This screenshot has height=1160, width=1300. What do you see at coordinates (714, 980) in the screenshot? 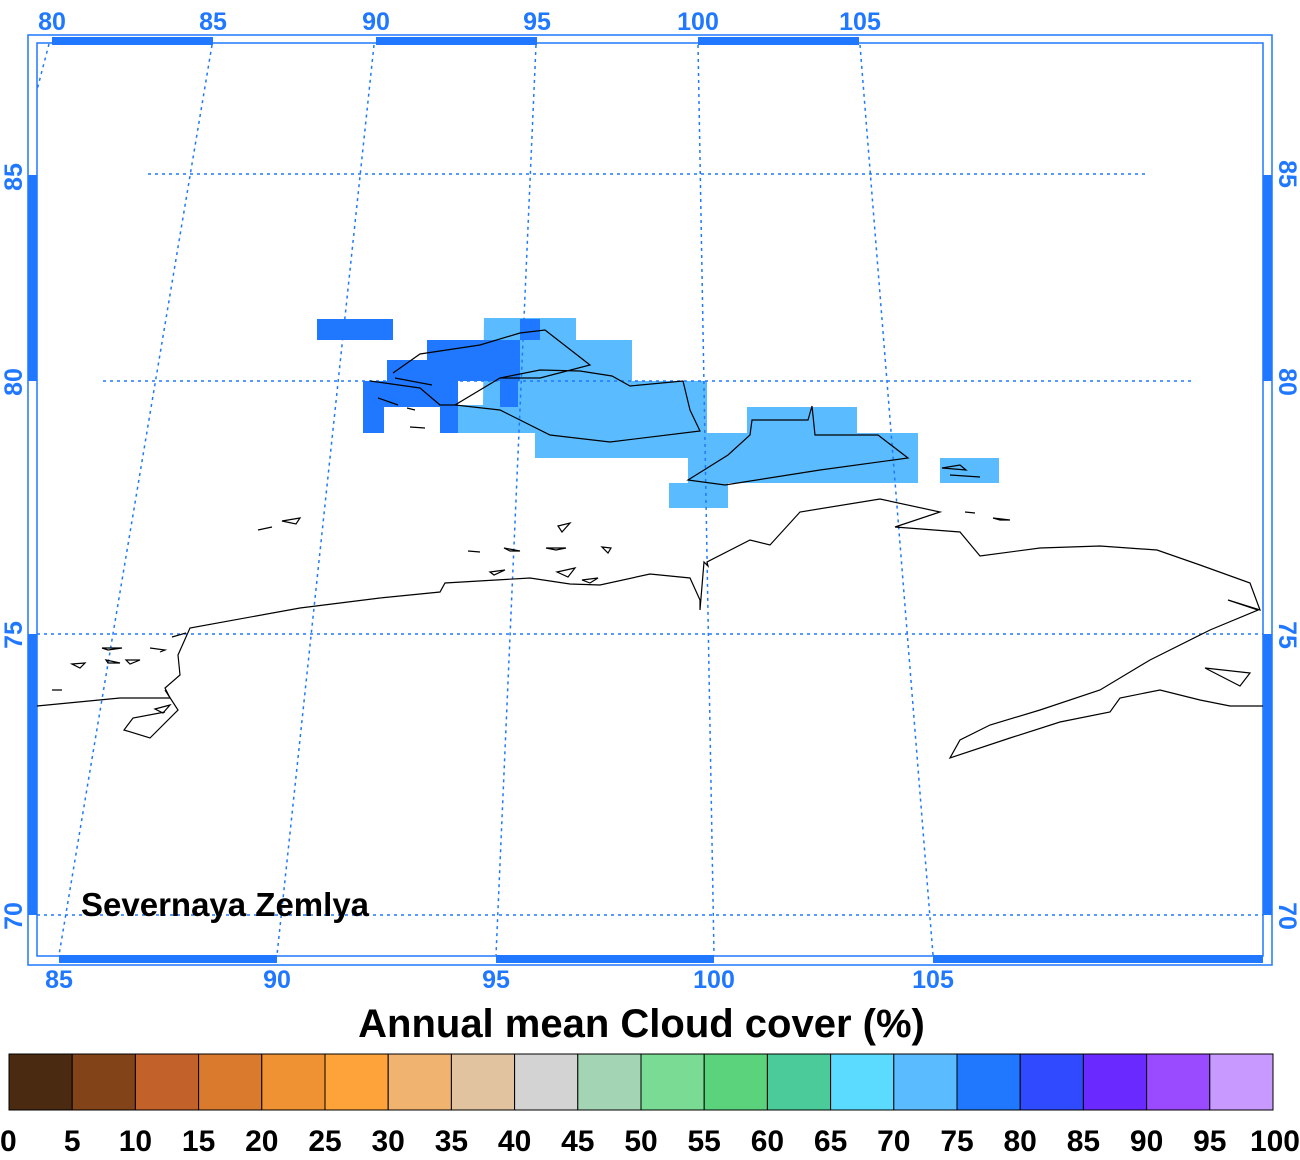
I see `lon-label-bottom: 100` at bounding box center [714, 980].